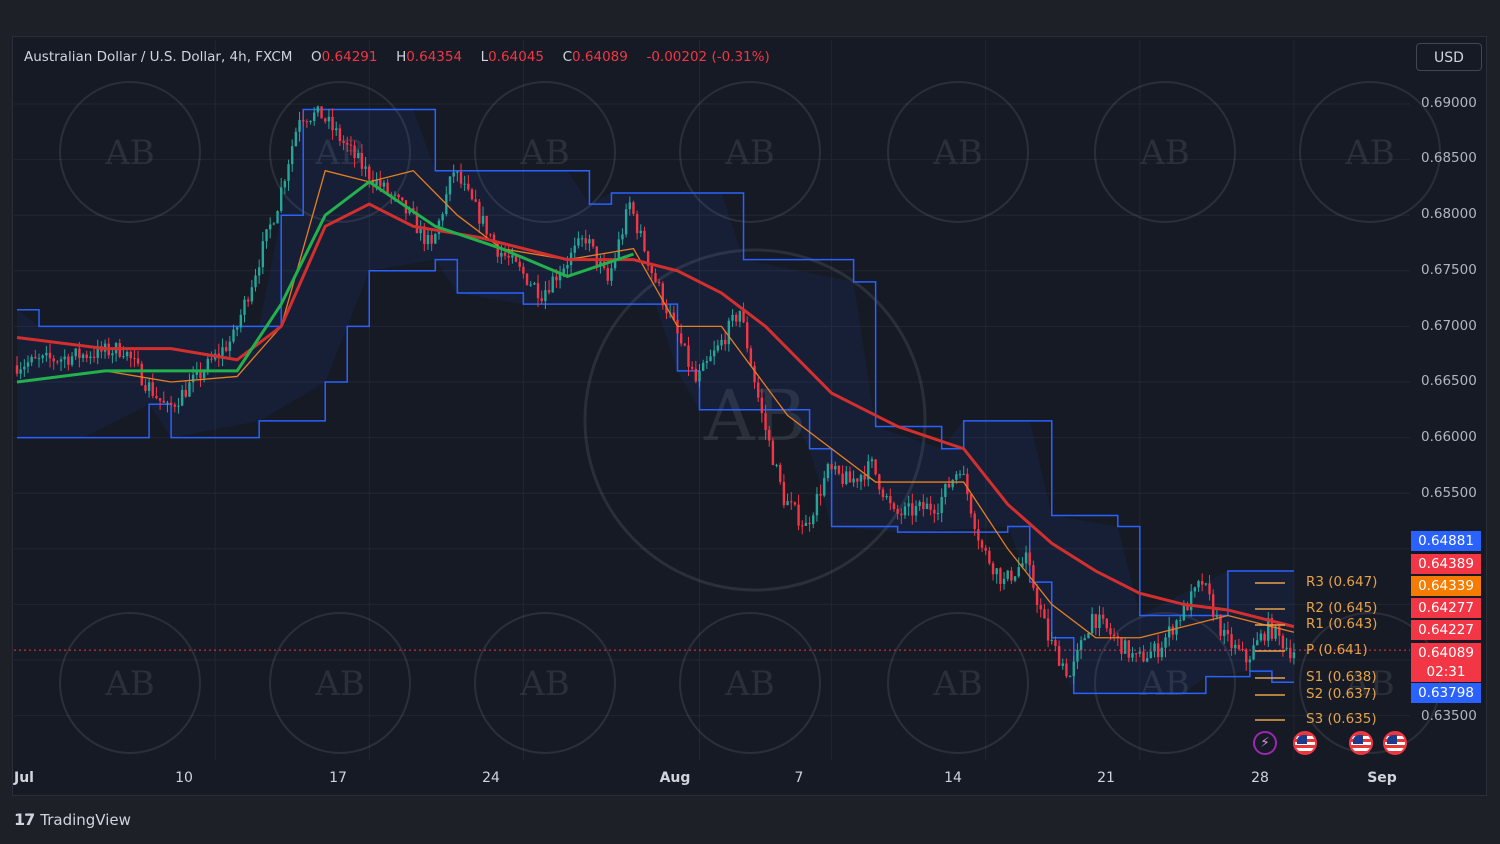 The height and width of the screenshot is (844, 1500). I want to click on tradingview-brand: 17 TradingView, so click(72, 819).